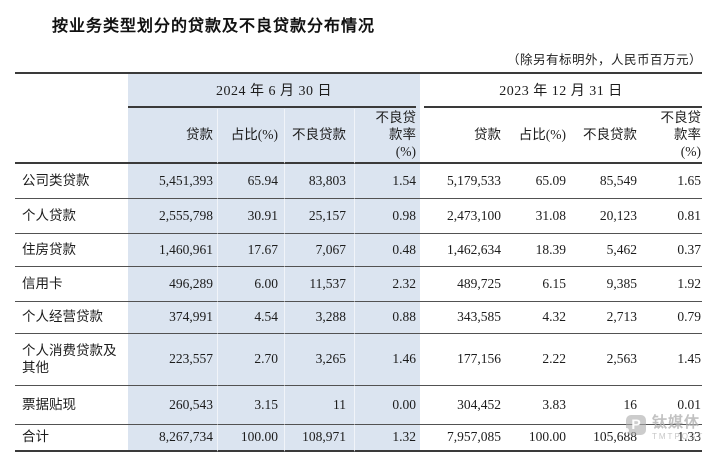 This screenshot has height=458, width=720. Describe the element at coordinates (251, 317) in the screenshot. I see `cell: 4.54` at that location.